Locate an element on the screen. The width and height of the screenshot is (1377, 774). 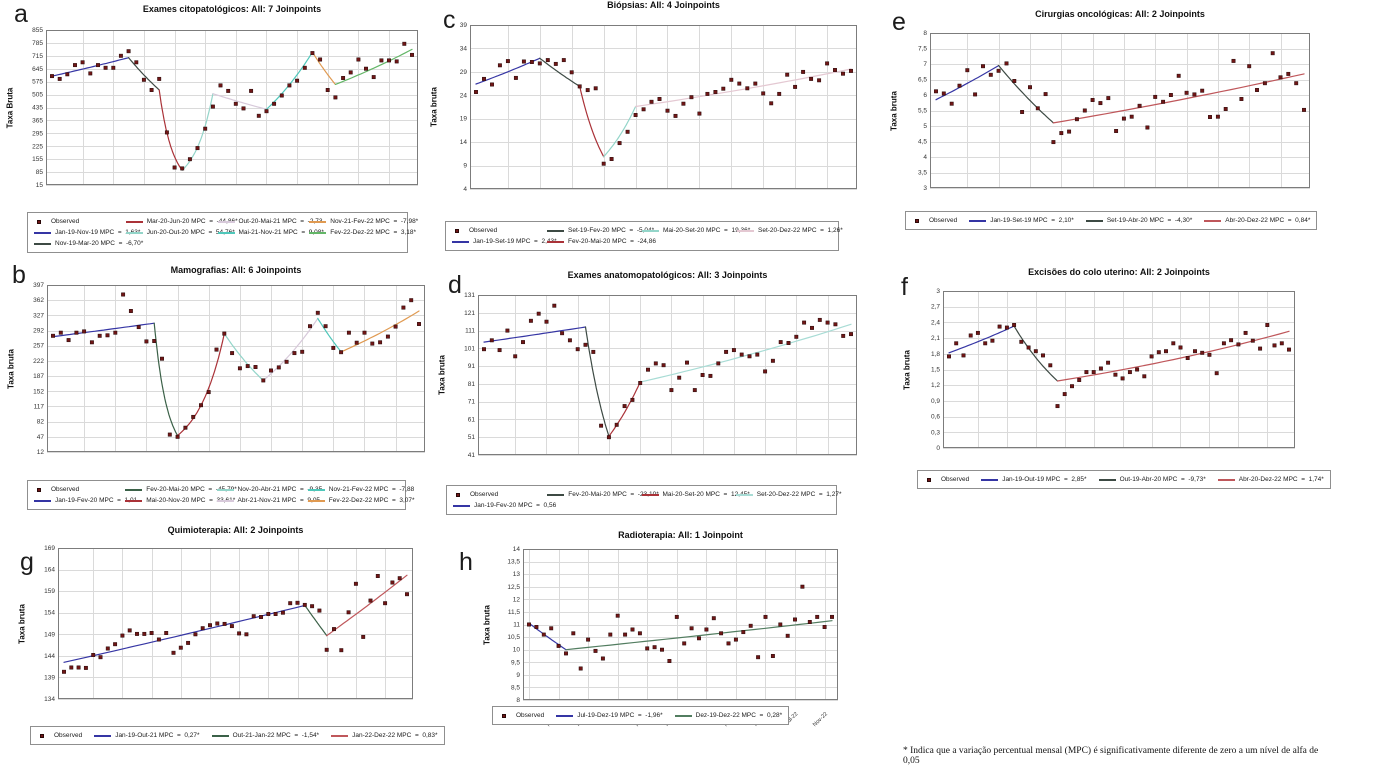
legend-entry-label: Out-19-Abr-20 MPC = -9,73* is located at coordinates (1162, 479).